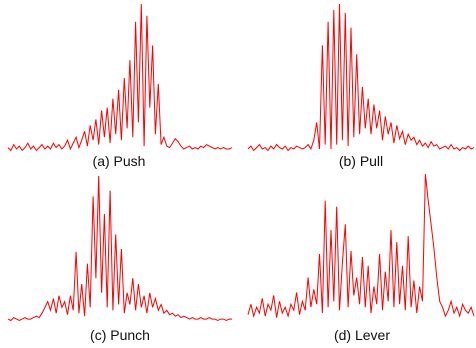 The height and width of the screenshot is (348, 476). What do you see at coordinates (120, 335) in the screenshot?
I see `punch-caption: (c) Punch` at bounding box center [120, 335].